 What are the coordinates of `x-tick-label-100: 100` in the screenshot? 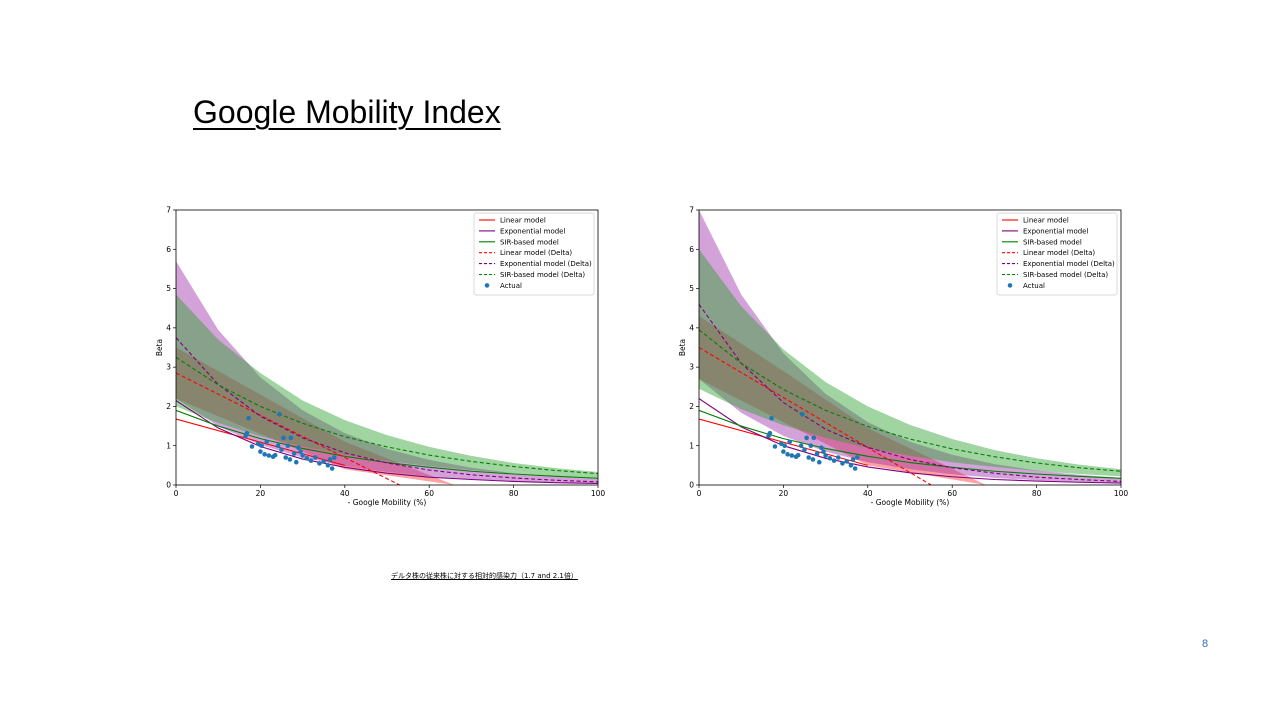 It's located at (1121, 493).